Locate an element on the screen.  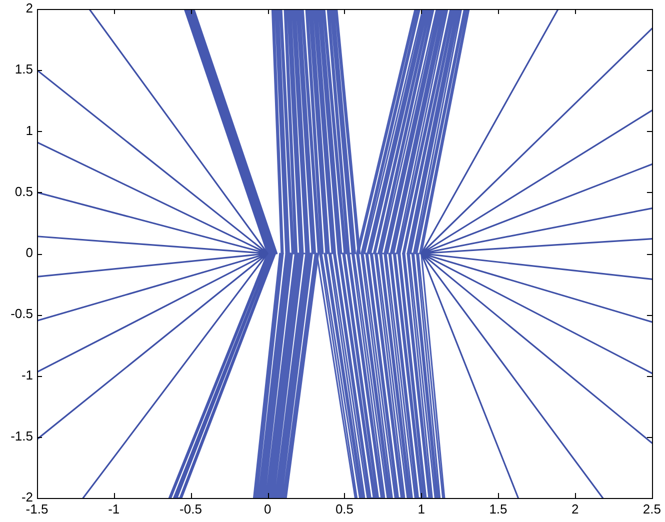
y-tick-label: 2 is located at coordinates (29, 8).